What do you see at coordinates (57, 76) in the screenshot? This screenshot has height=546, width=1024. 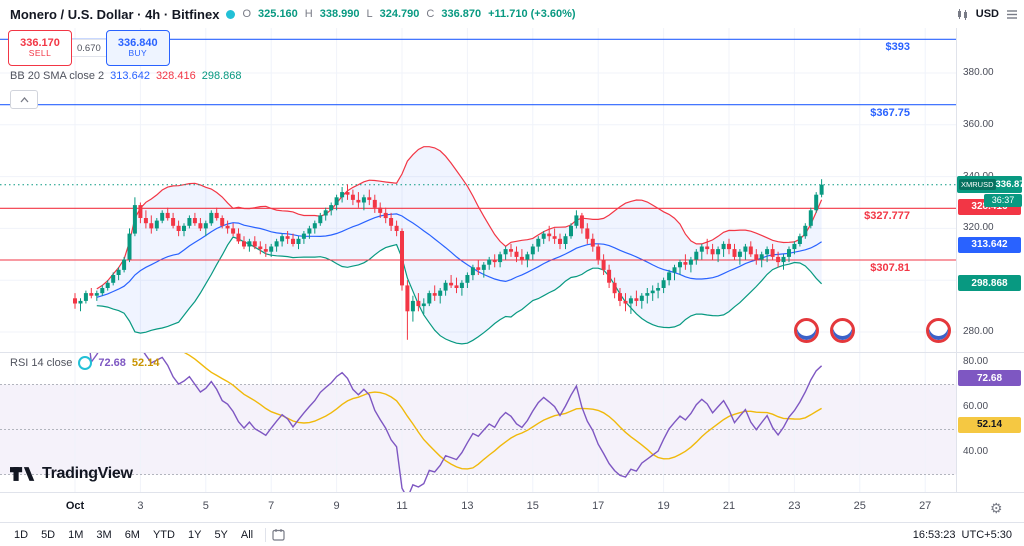 I see `bb-label: BB 20 SMA close 2` at bounding box center [57, 76].